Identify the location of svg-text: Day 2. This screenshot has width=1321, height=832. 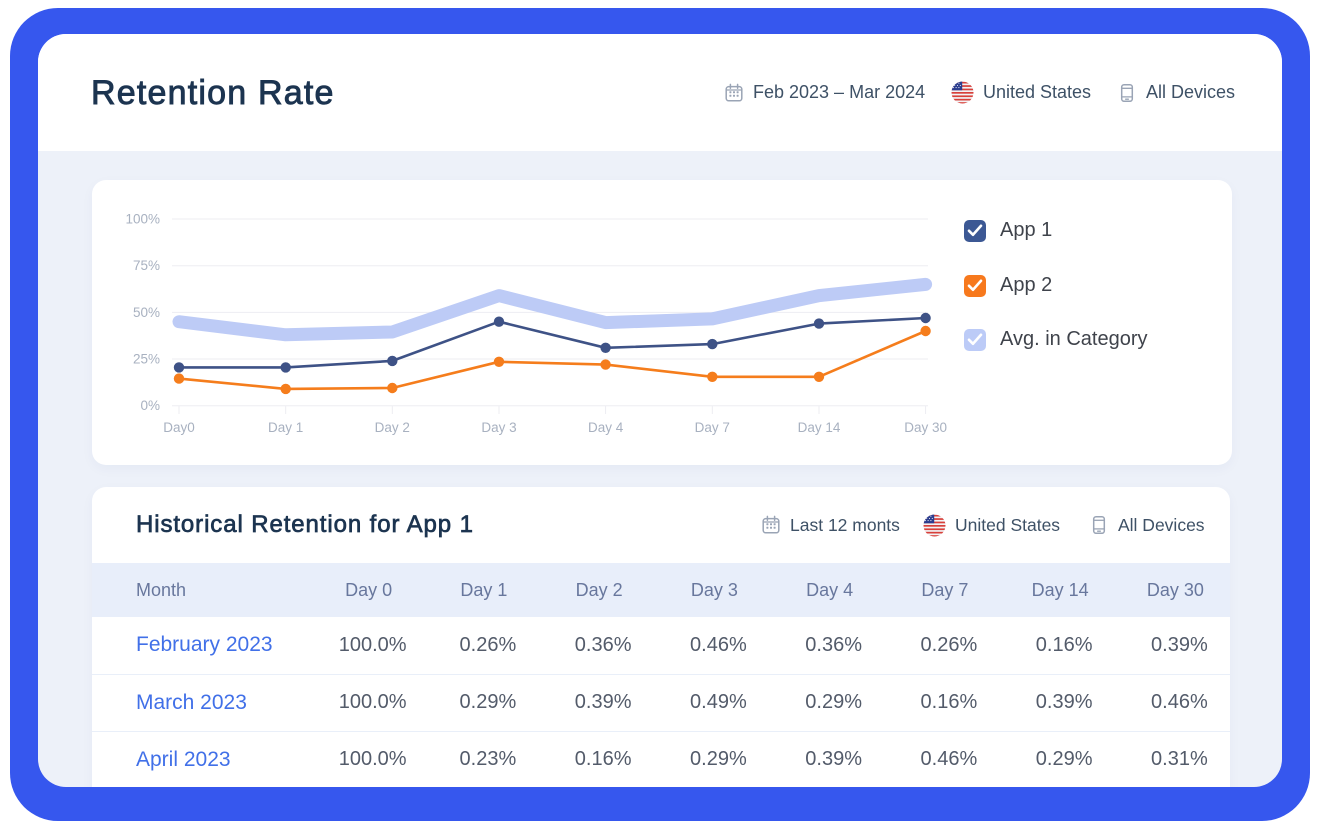
(392, 427).